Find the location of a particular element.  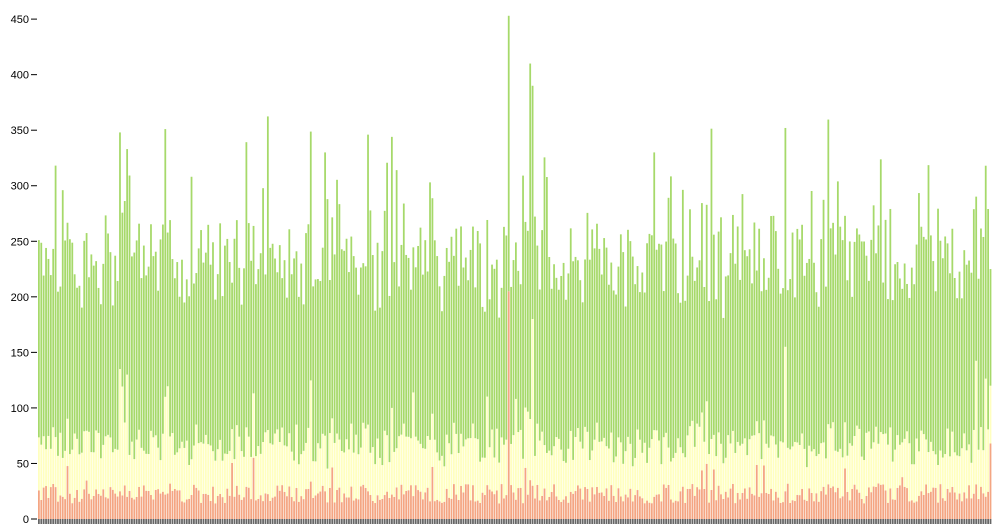

y-tick-label: 250 is located at coordinates (20, 242).